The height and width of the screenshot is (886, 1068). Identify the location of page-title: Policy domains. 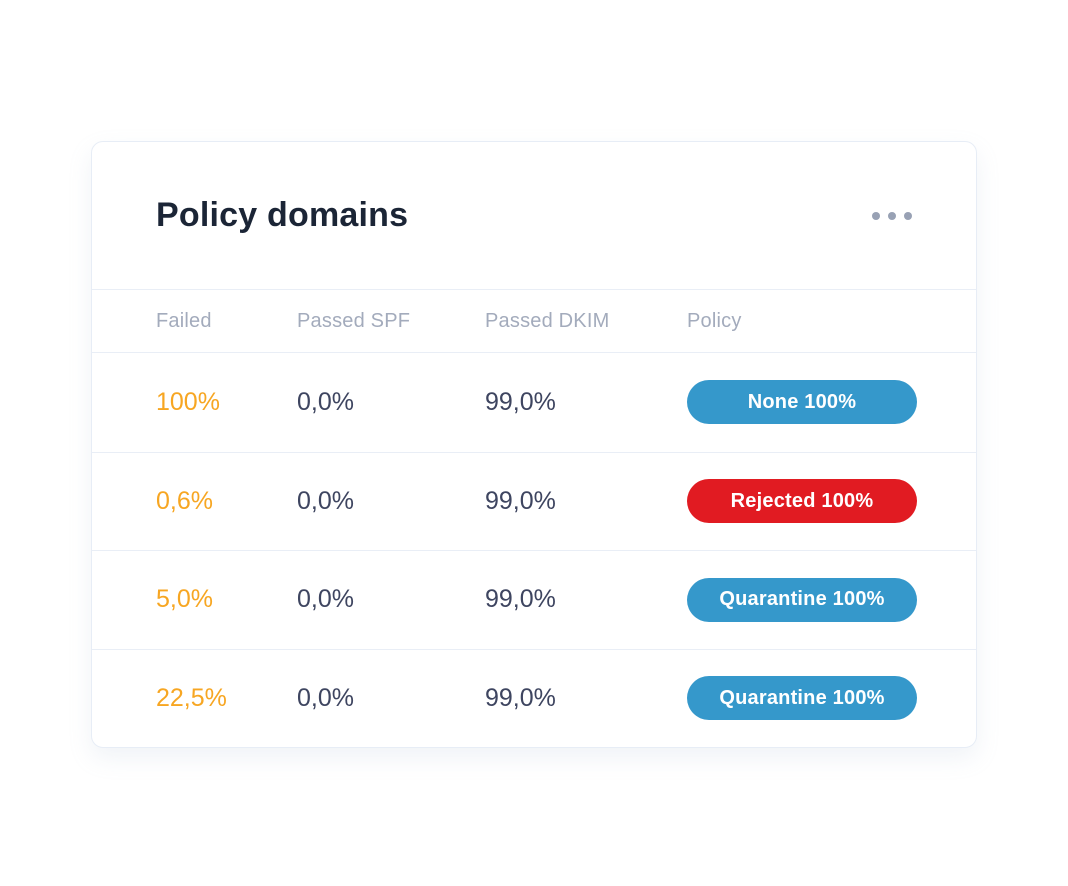
(282, 215).